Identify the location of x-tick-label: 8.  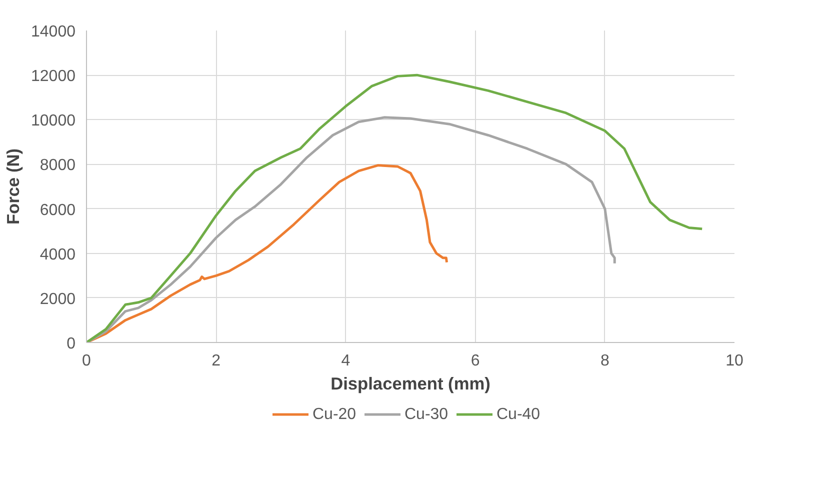
(605, 361).